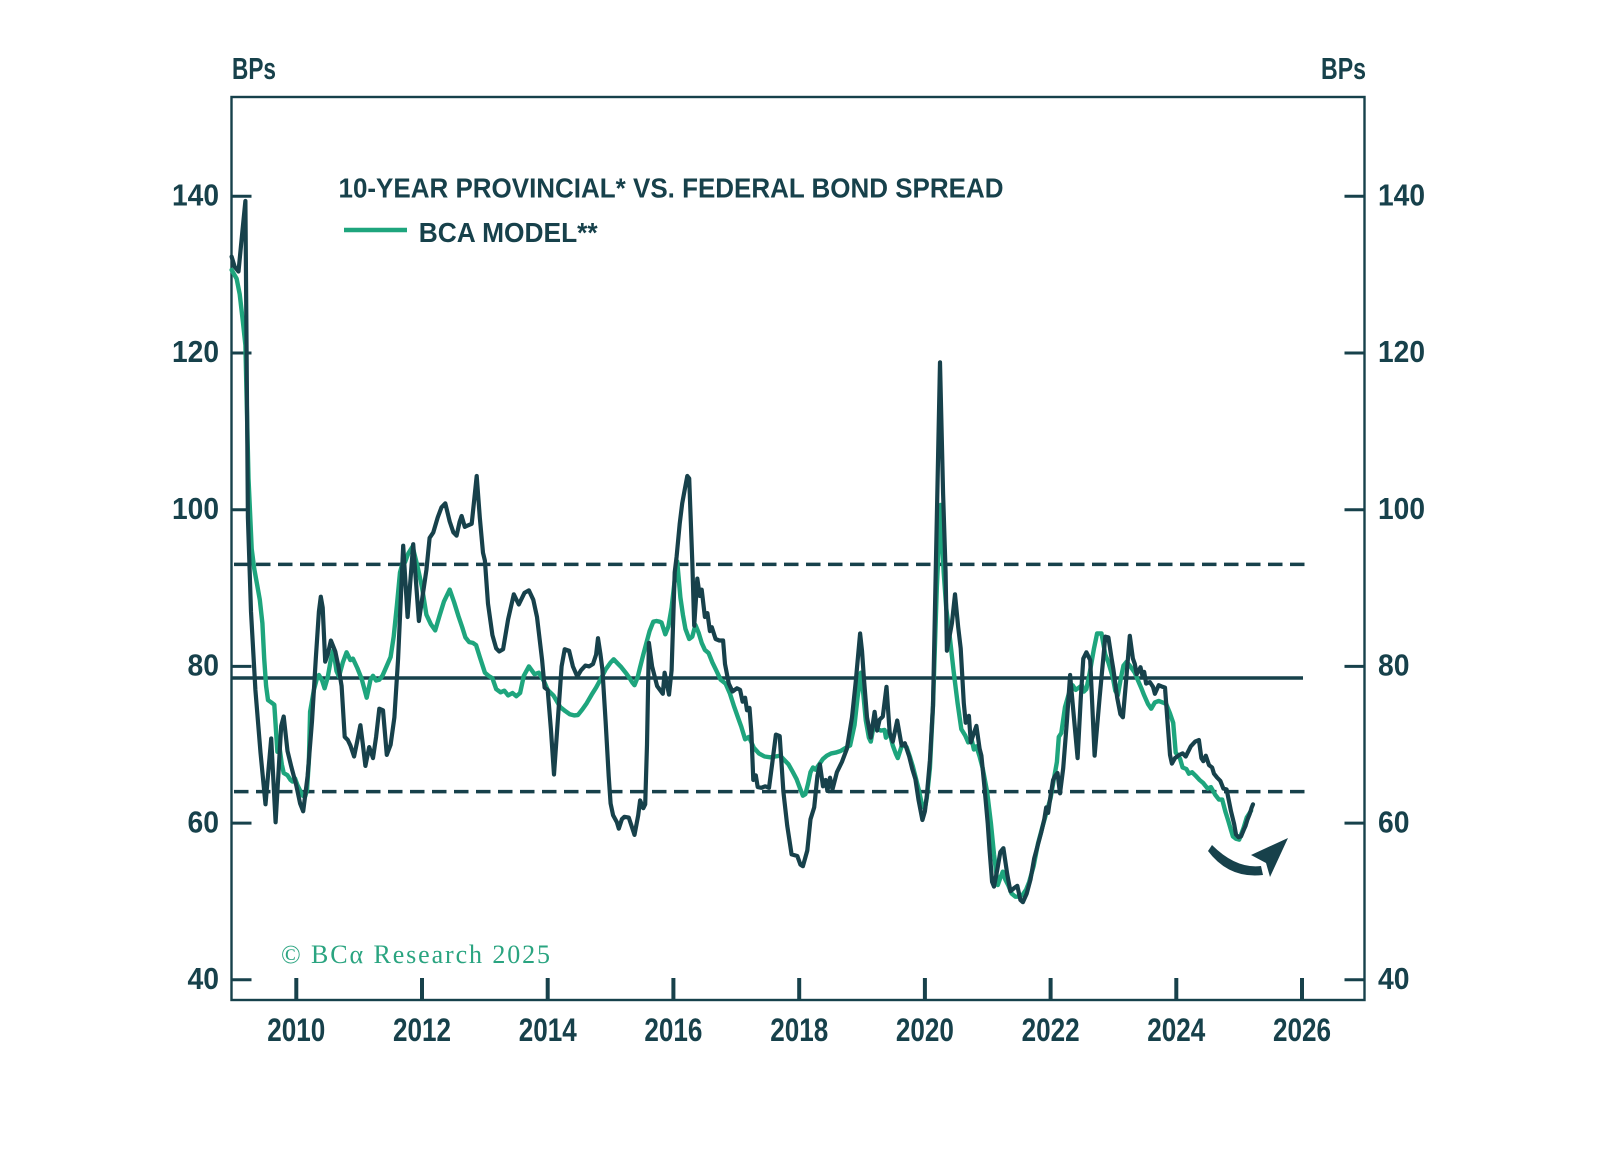  Describe the element at coordinates (422, 1030) in the screenshot. I see `svg-text: 2012` at that location.